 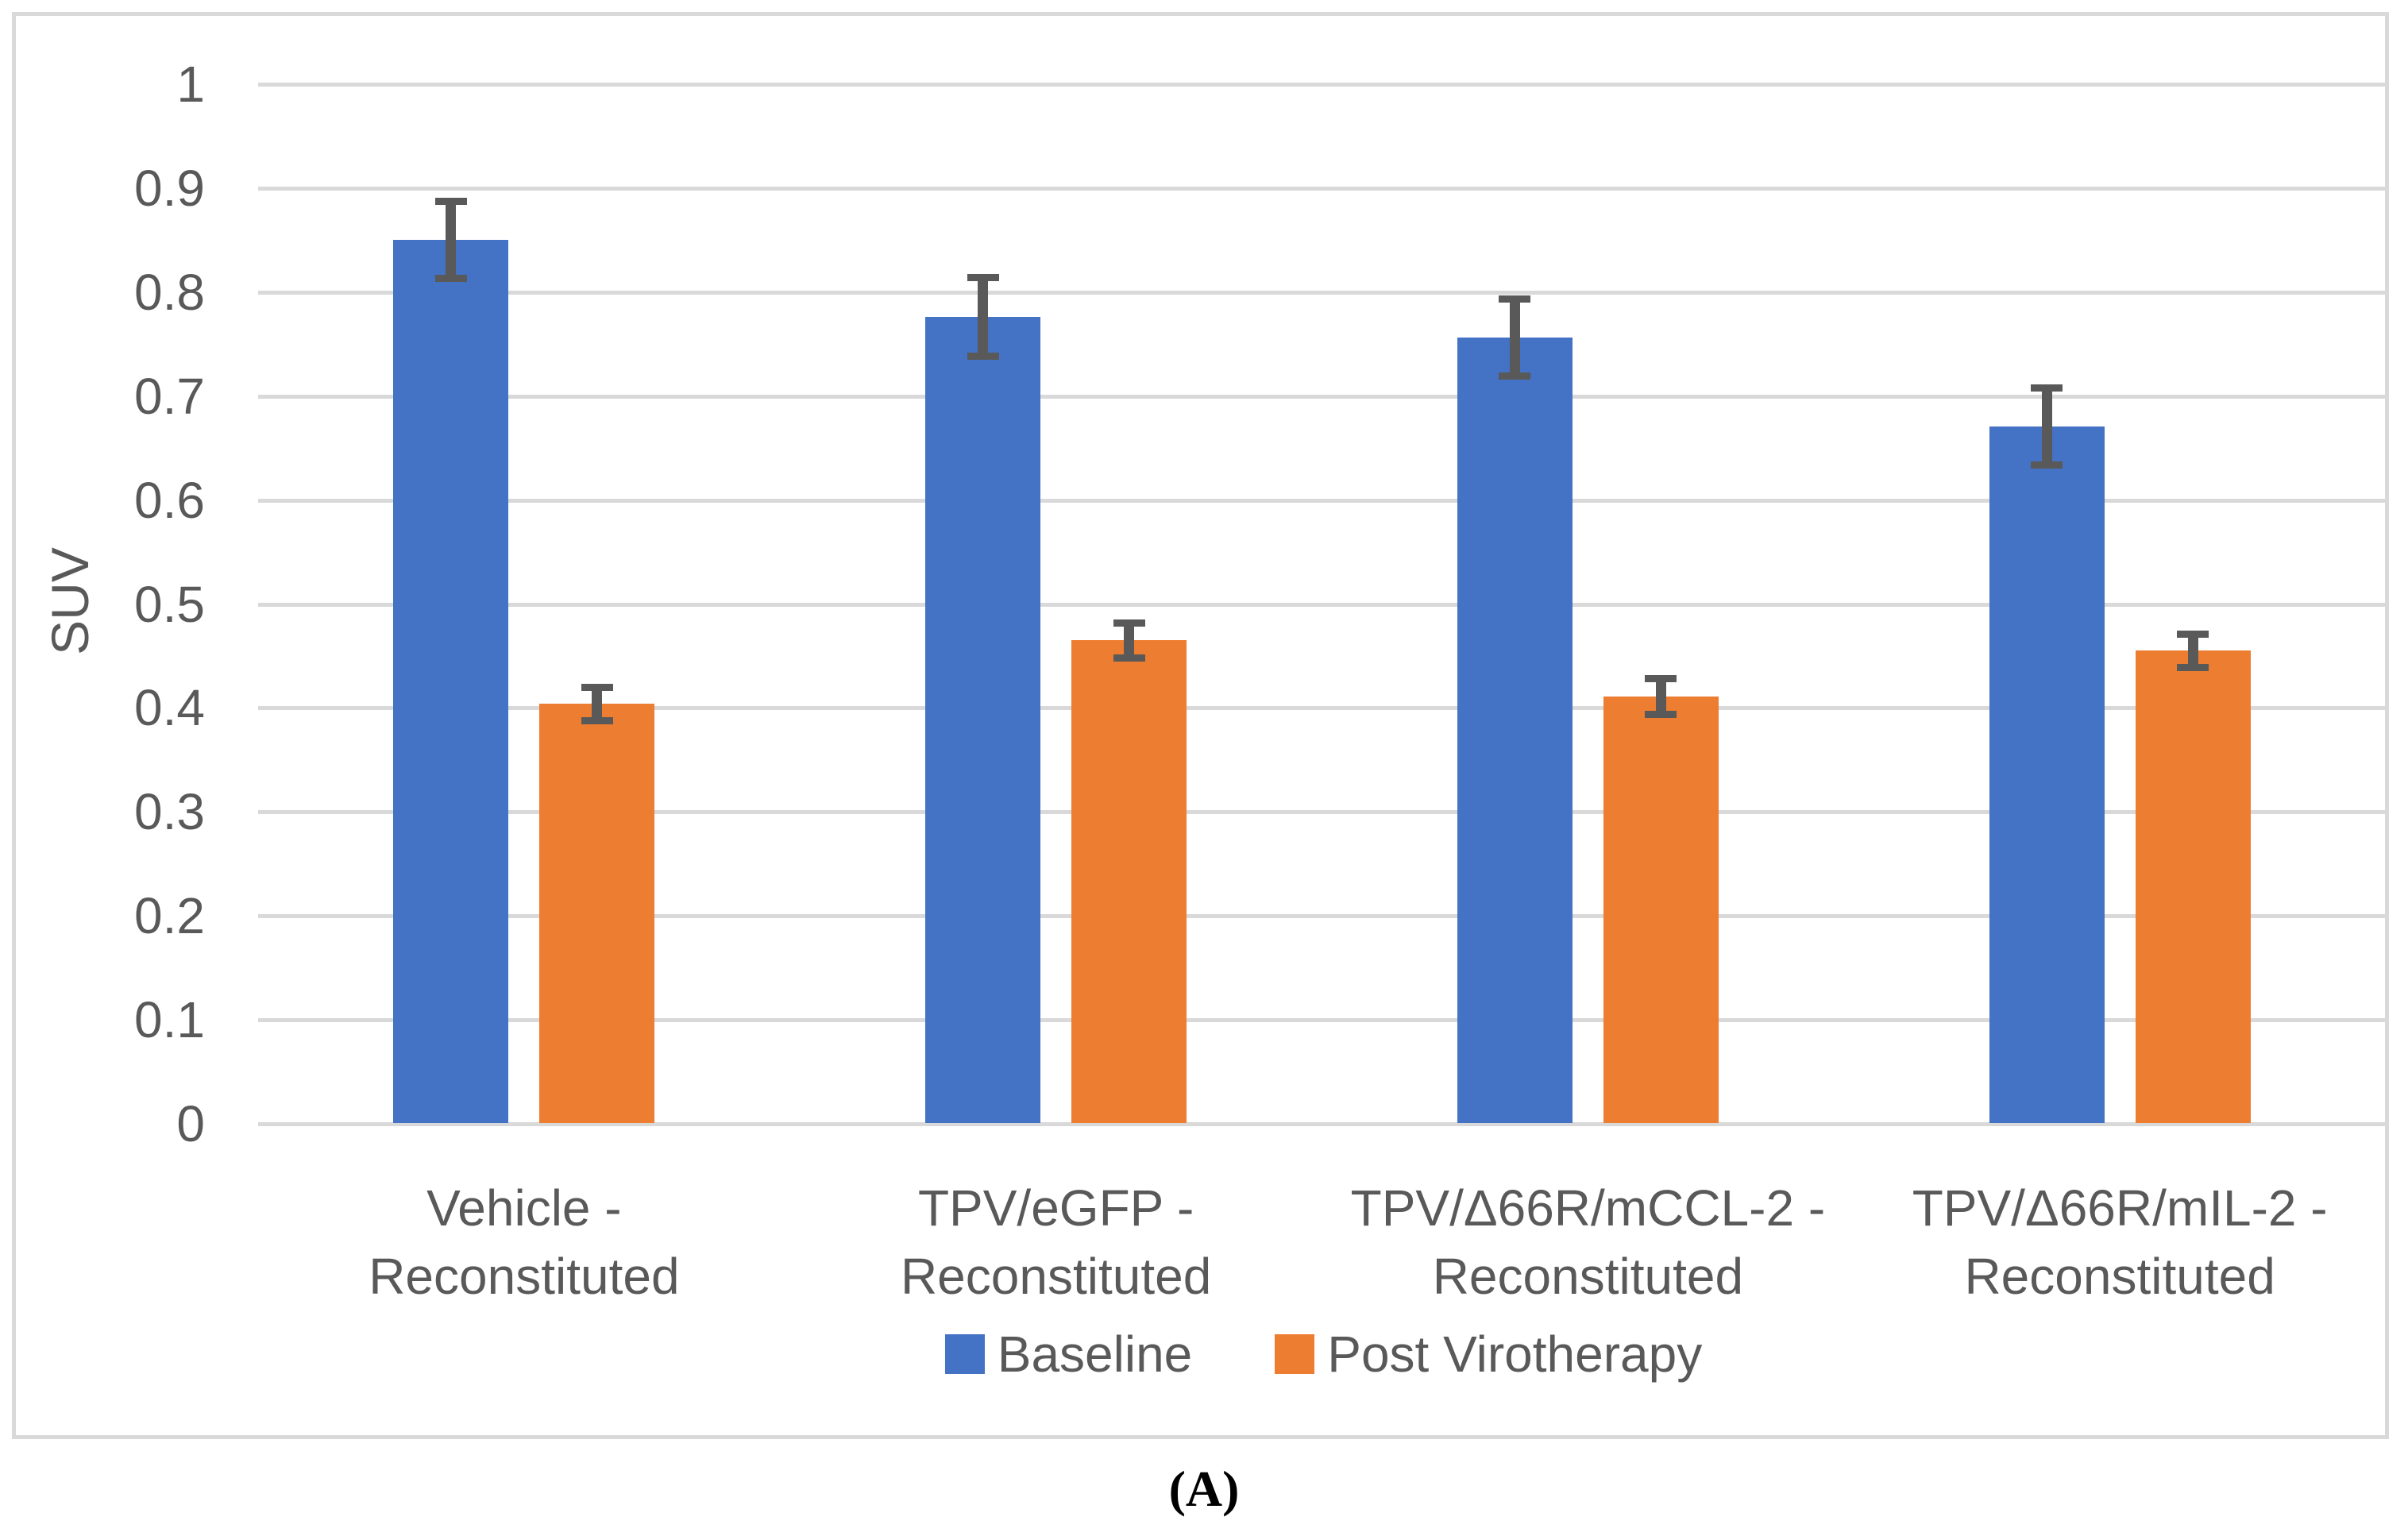 I want to click on gridline-0.2, so click(x=1322, y=916).